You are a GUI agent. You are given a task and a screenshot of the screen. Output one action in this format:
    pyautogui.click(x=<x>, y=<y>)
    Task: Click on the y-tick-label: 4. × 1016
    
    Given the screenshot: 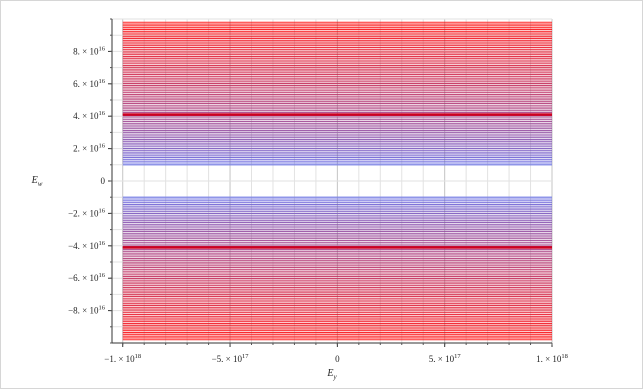 What is the action you would take?
    pyautogui.click(x=89, y=115)
    